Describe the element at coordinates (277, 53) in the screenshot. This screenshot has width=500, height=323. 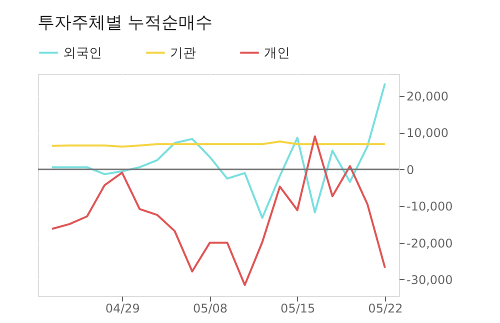
I see `legend-label: 개인` at that location.